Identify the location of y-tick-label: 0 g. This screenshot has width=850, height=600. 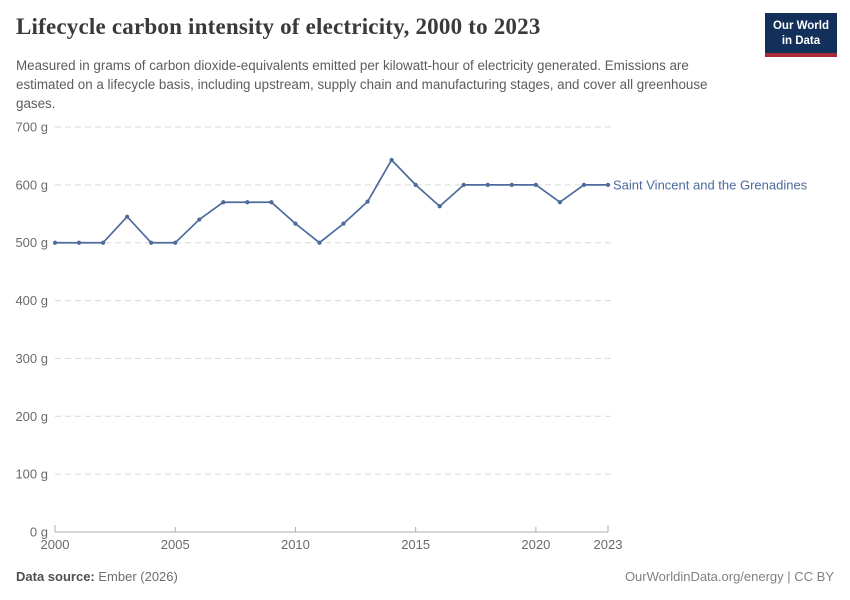
(39, 532).